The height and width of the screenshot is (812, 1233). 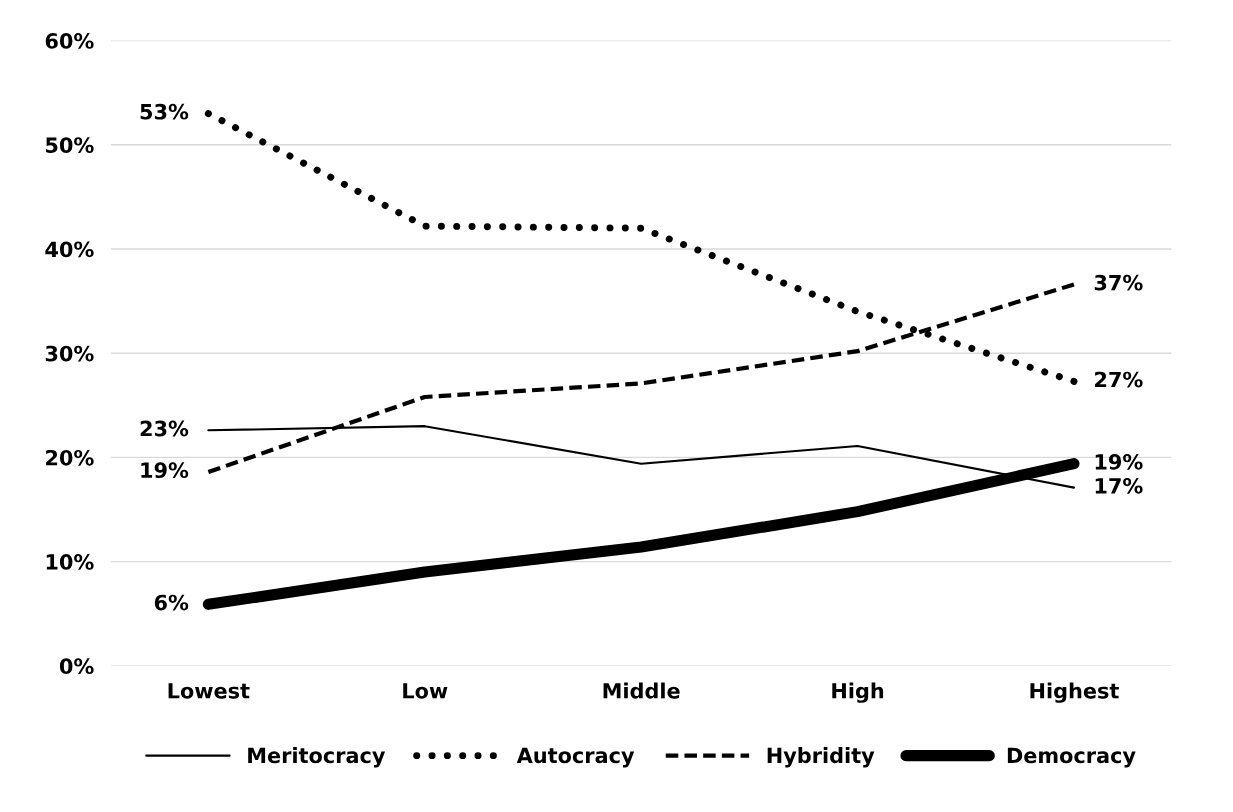 What do you see at coordinates (1119, 485) in the screenshot?
I see `data-label: 17%` at bounding box center [1119, 485].